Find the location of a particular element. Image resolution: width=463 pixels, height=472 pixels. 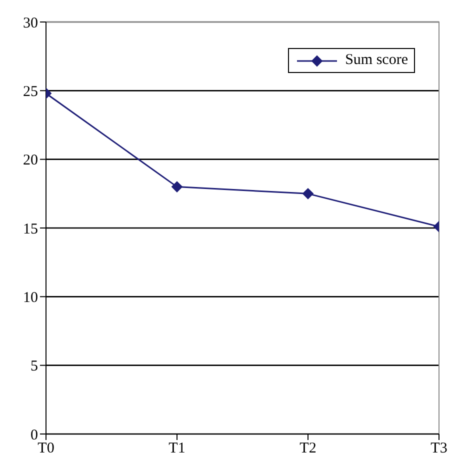

legend-label: Sum score is located at coordinates (376, 60).